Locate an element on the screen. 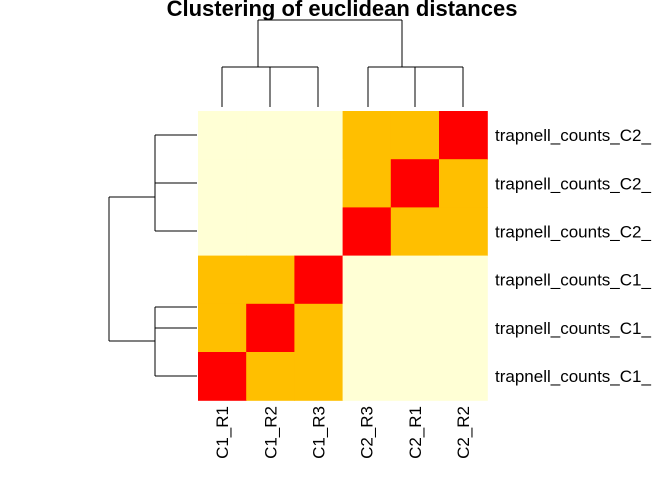 The height and width of the screenshot is (480, 672). heatmap-cell-r3-c2 is located at coordinates (270, 232).